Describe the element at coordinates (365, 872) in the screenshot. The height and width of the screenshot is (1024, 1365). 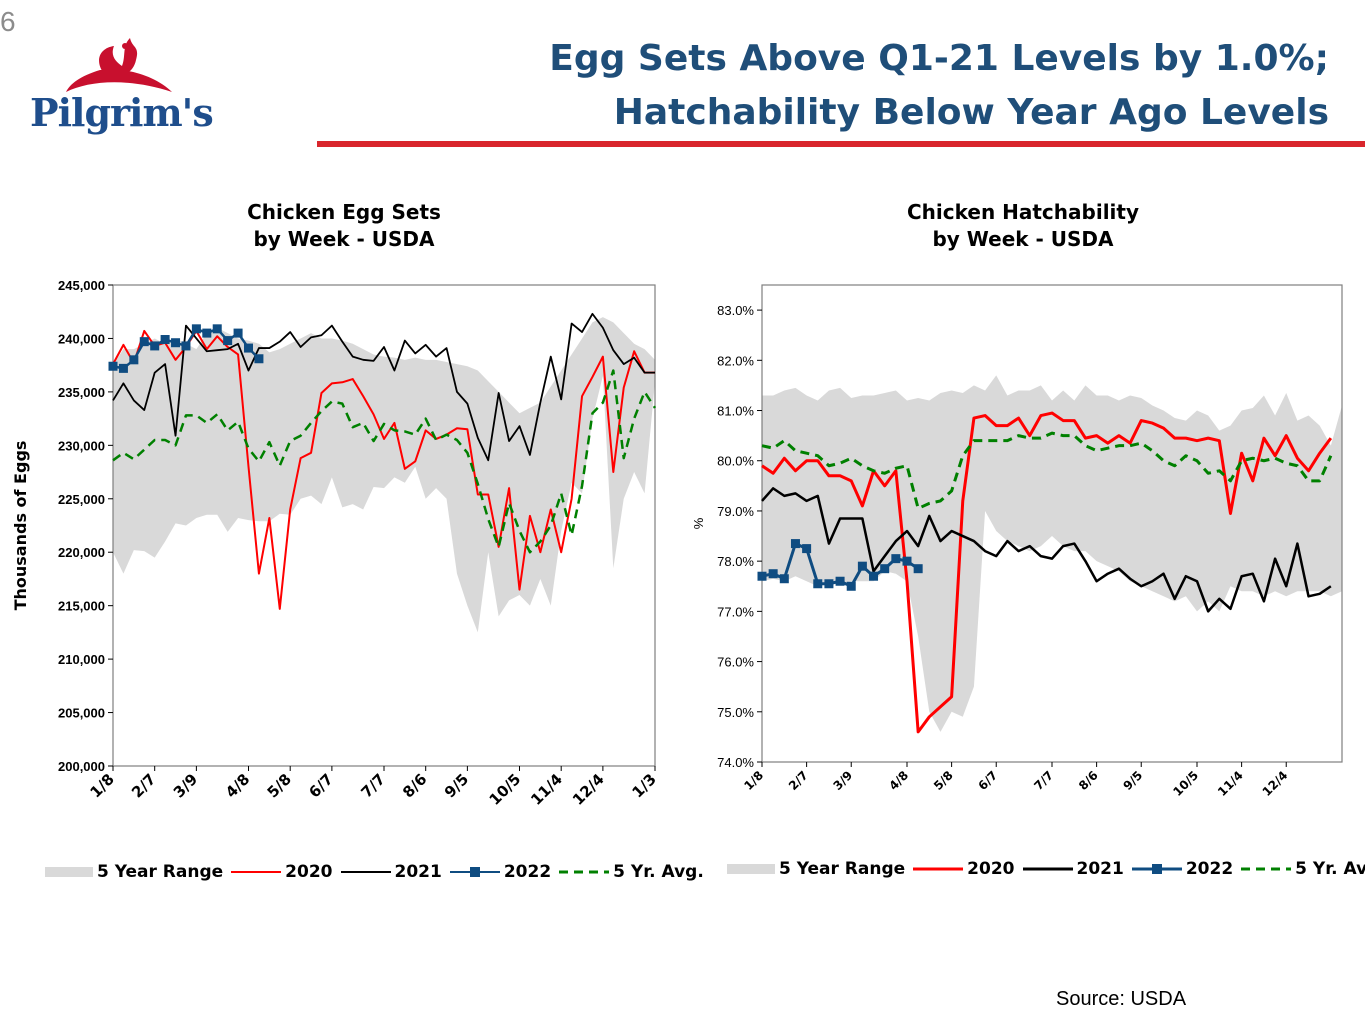
I see `line-2021-icon` at that location.